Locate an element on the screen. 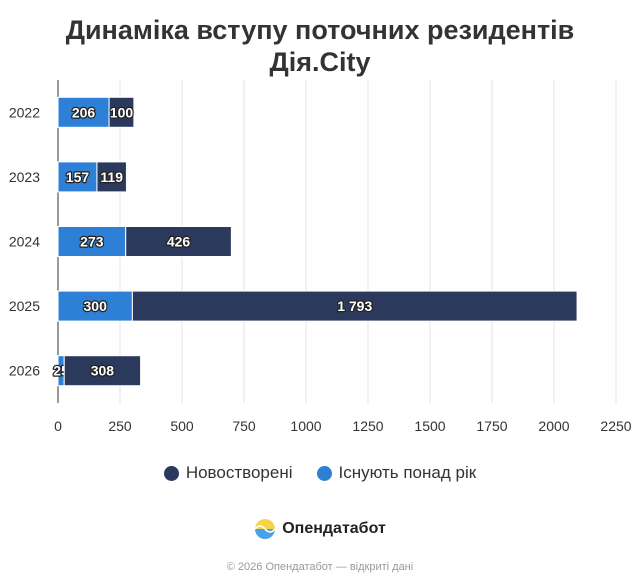  chart-title-line1: Динаміка вступу поточних резидентів is located at coordinates (320, 30).